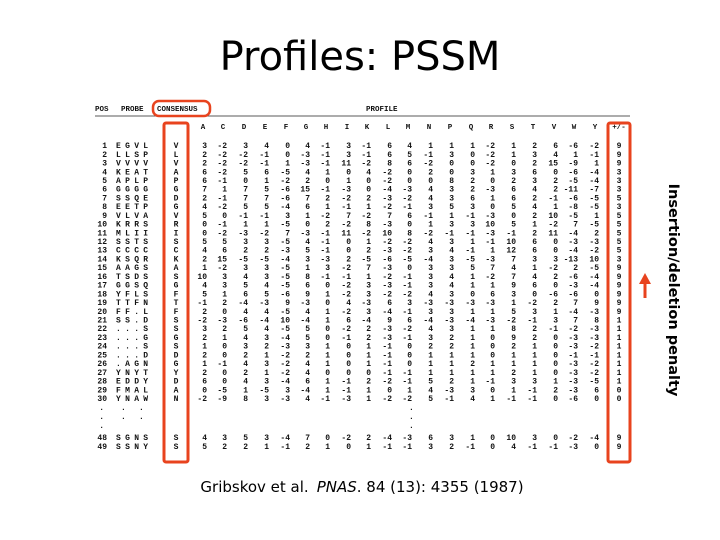  What do you see at coordinates (285, 338) in the screenshot?
I see `score: -4` at bounding box center [285, 338].